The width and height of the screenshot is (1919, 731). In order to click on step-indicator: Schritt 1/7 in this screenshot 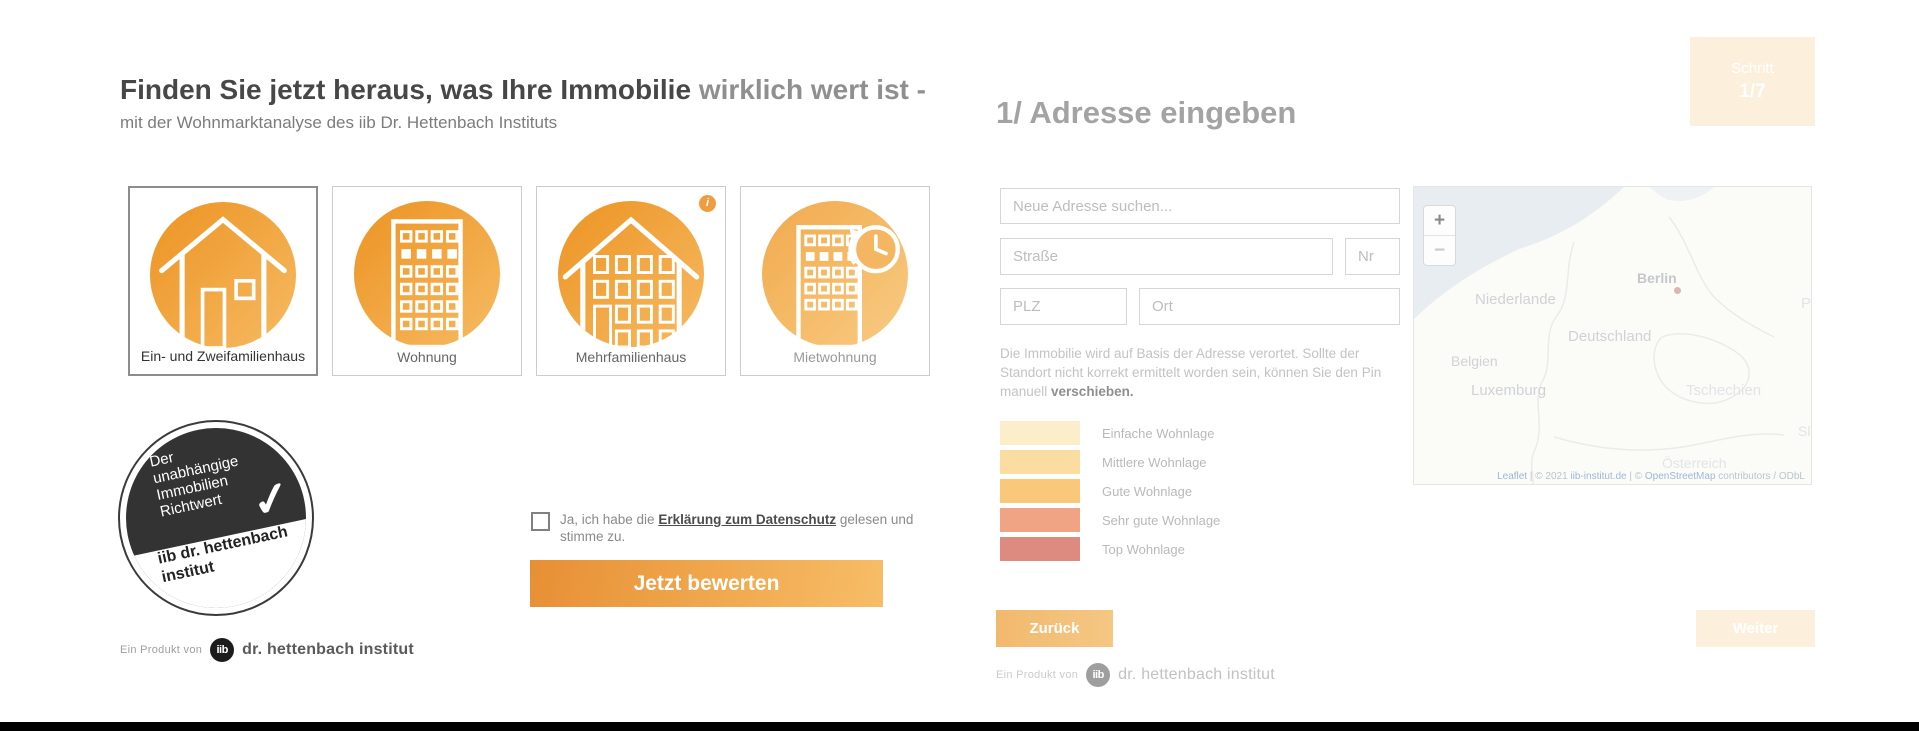, I will do `click(1752, 81)`.